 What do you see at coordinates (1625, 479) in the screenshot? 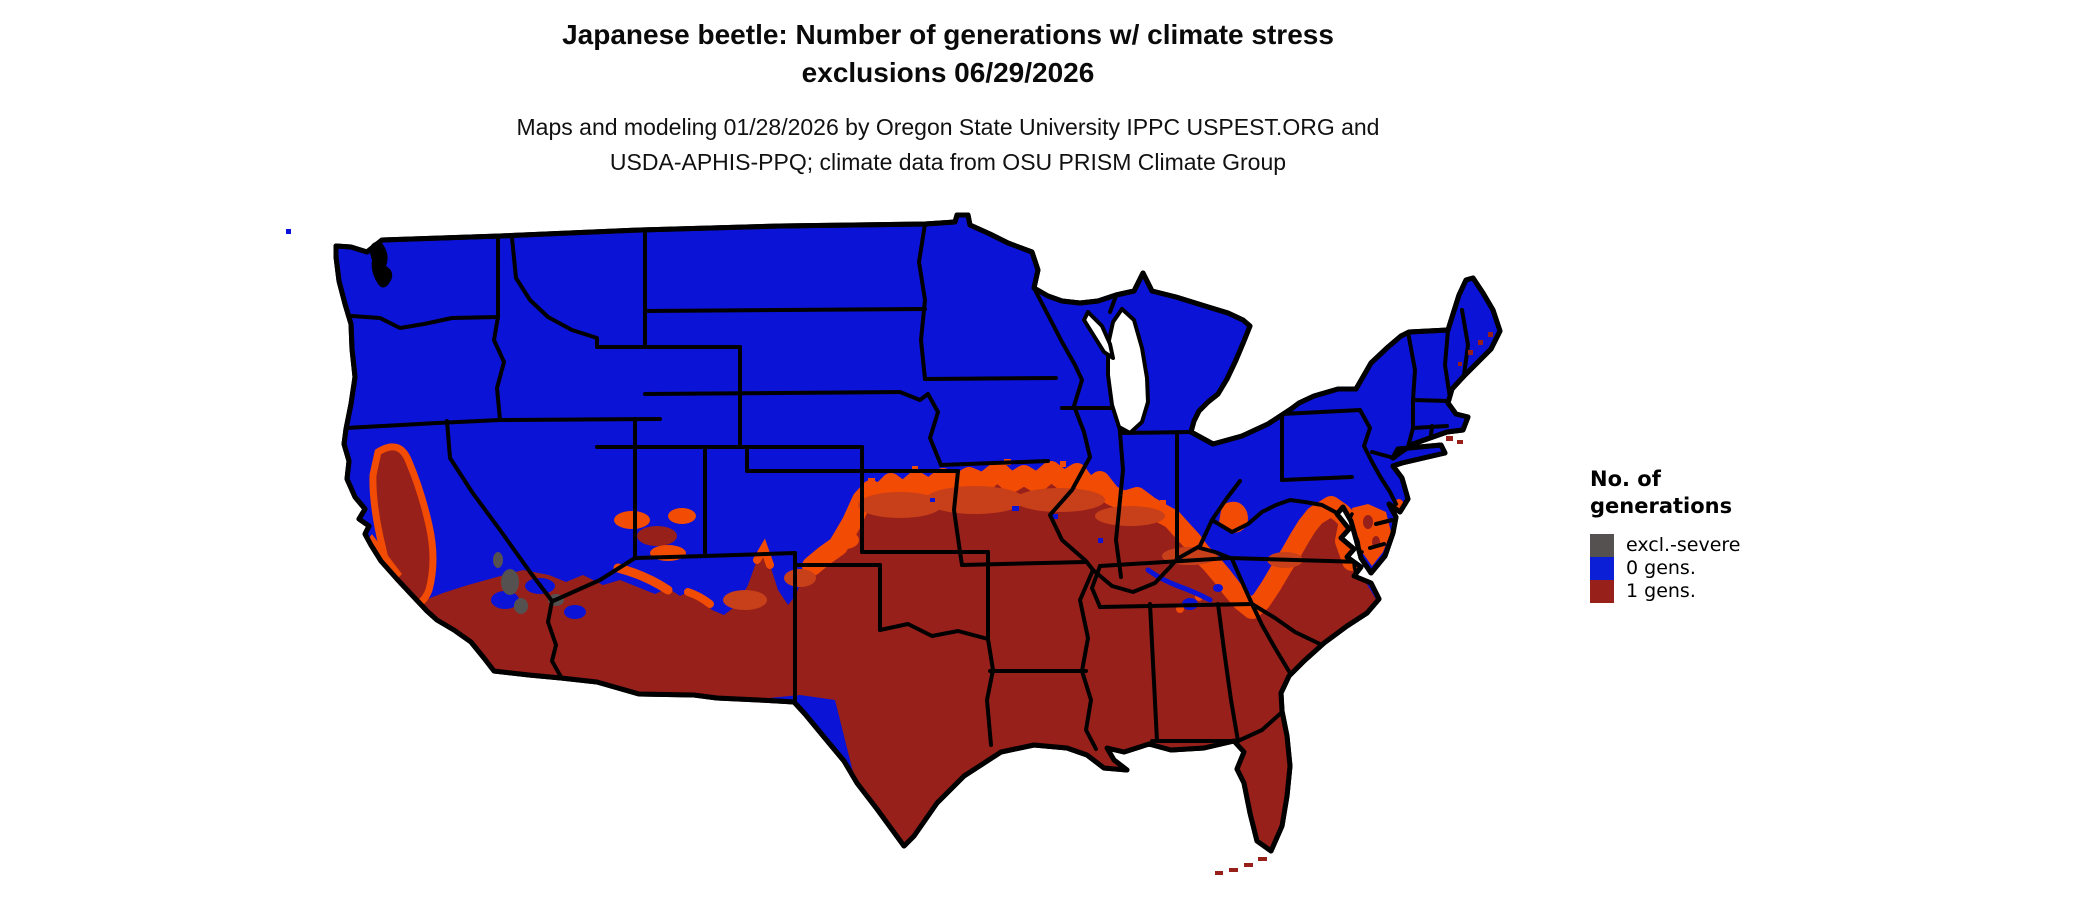
I see `legend-title-line1: No. of` at bounding box center [1625, 479].